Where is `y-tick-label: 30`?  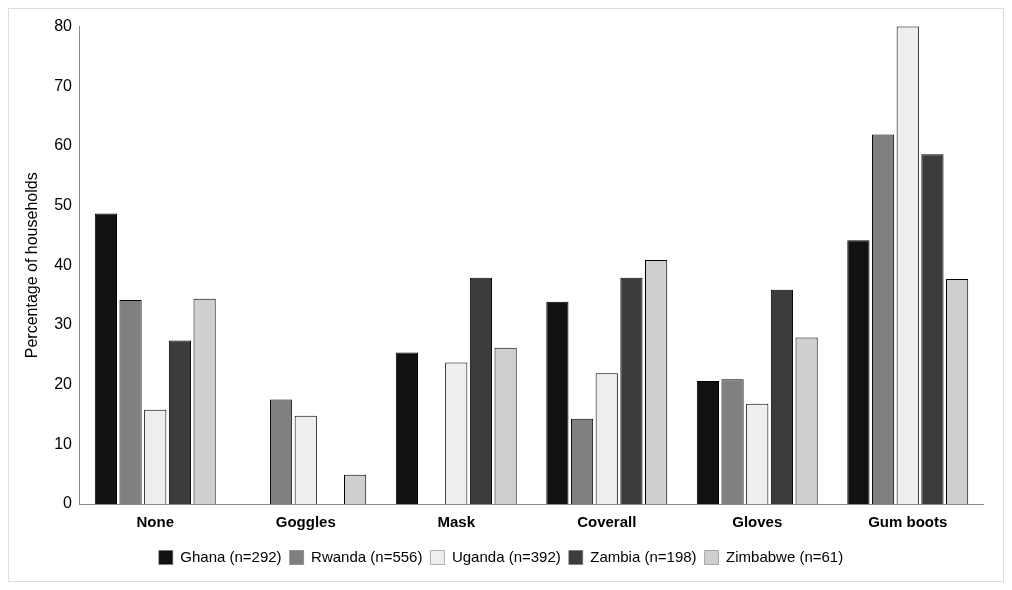 y-tick-label: 30 is located at coordinates (63, 324).